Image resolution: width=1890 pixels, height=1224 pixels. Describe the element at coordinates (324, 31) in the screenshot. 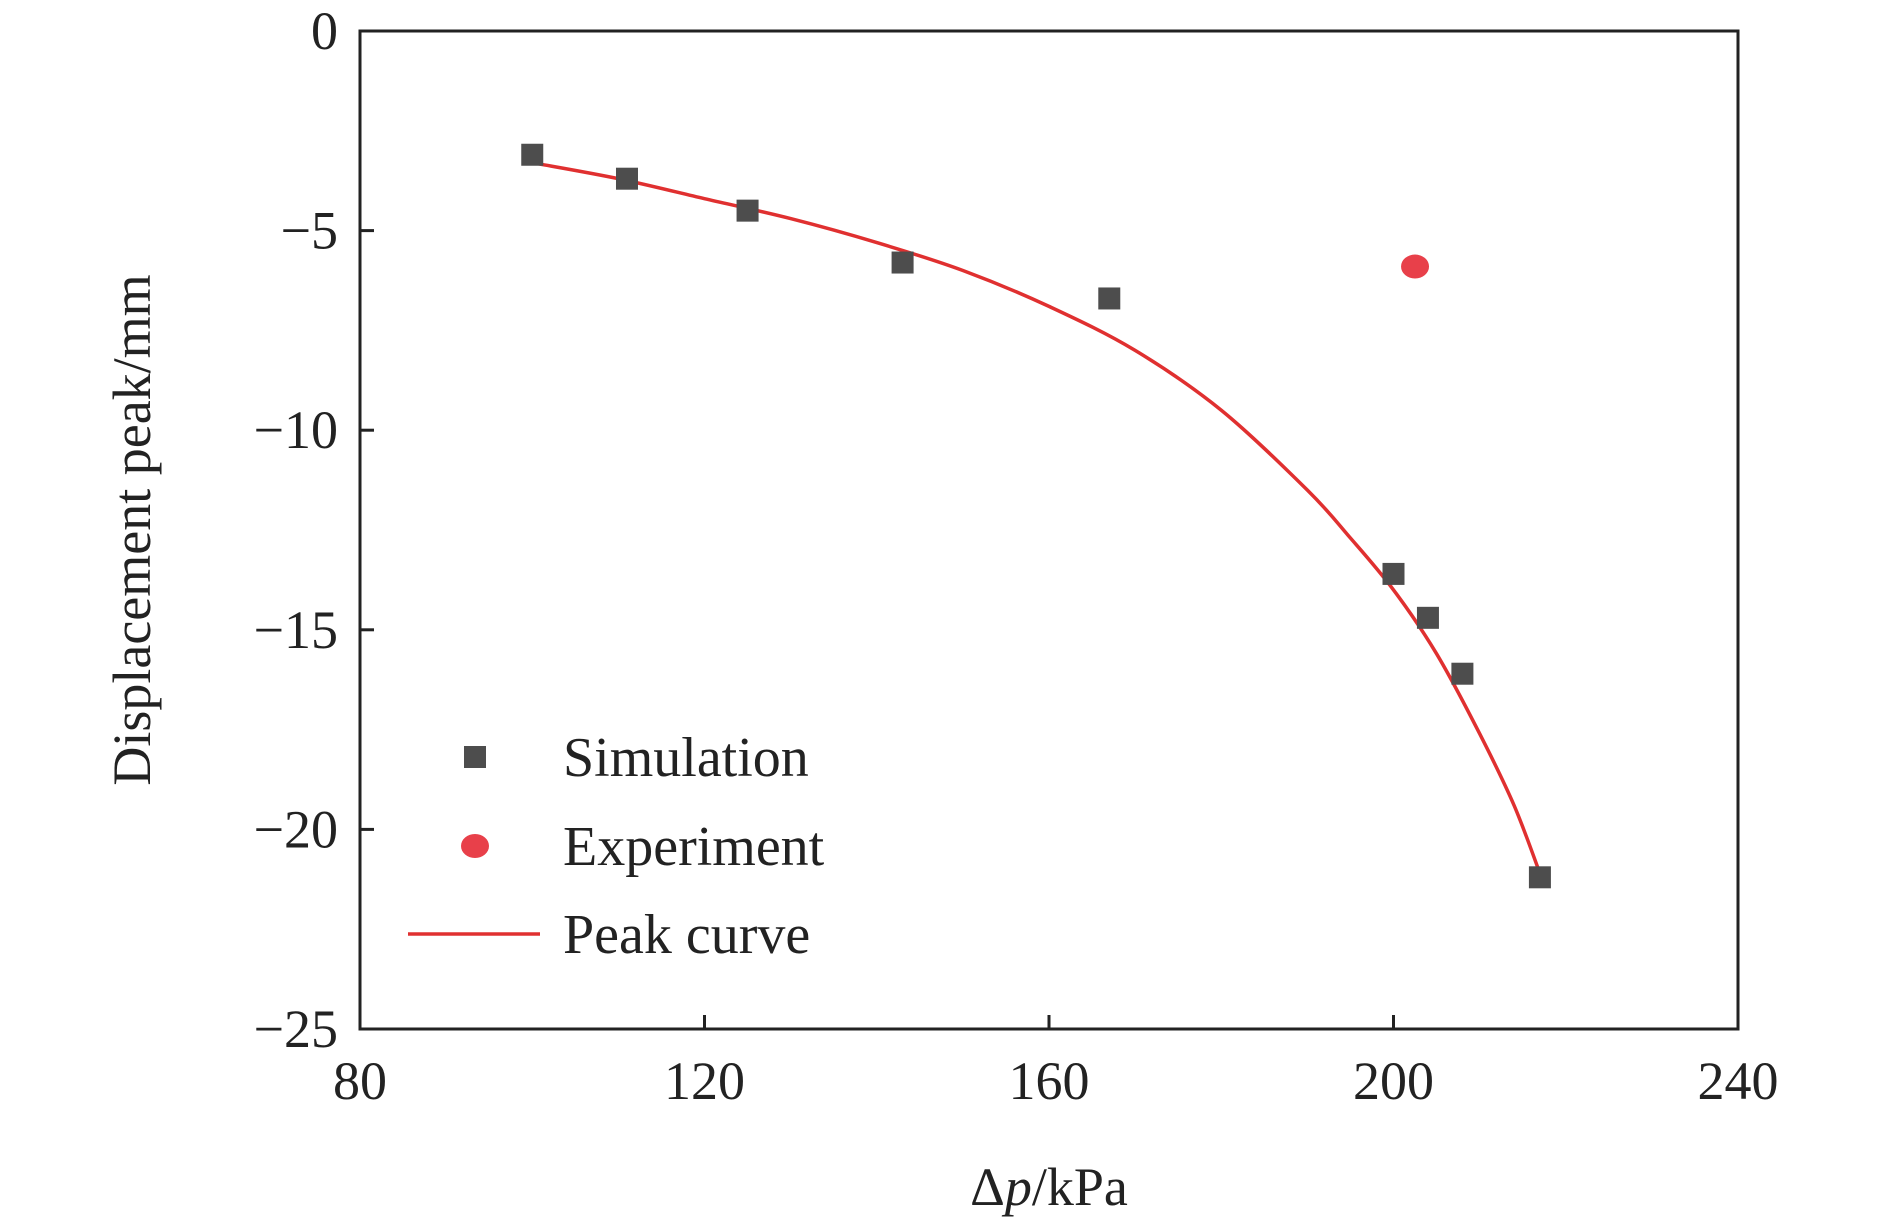

I see `y-tick-label: 0` at that location.